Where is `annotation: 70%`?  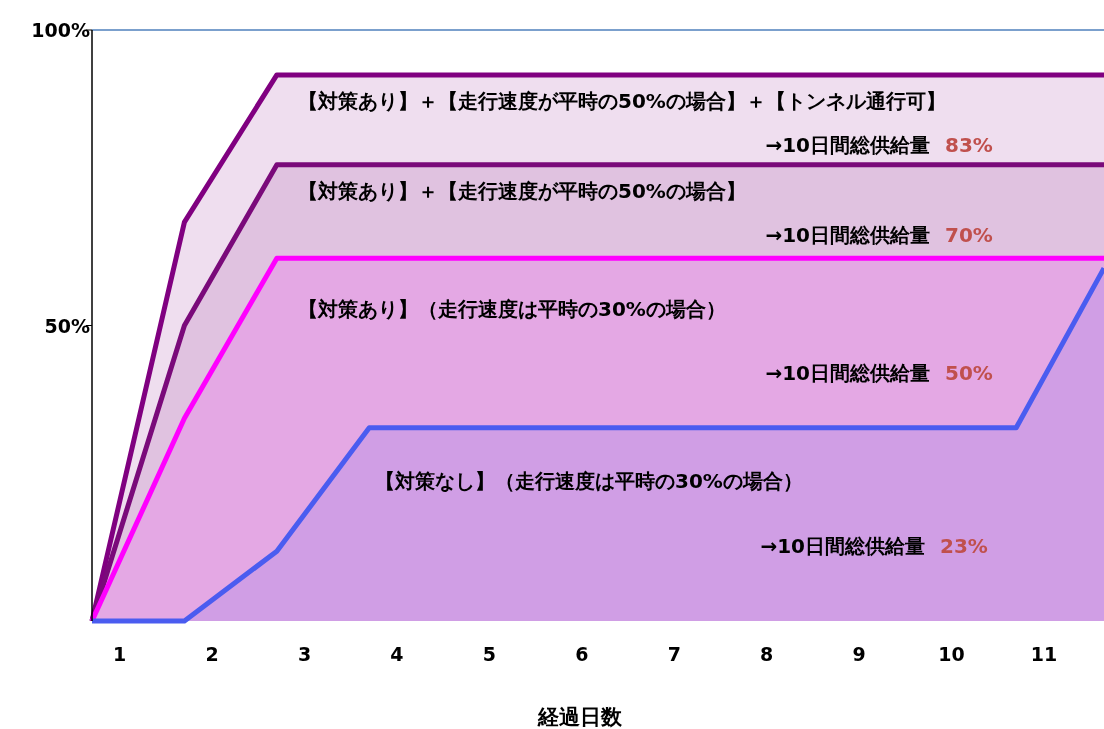
annotation: 70% is located at coordinates (969, 235).